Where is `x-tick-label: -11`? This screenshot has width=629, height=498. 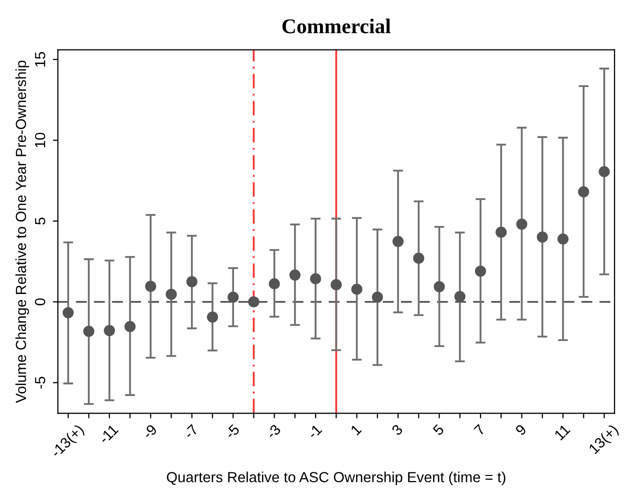
x-tick-label: -11 is located at coordinates (108, 434).